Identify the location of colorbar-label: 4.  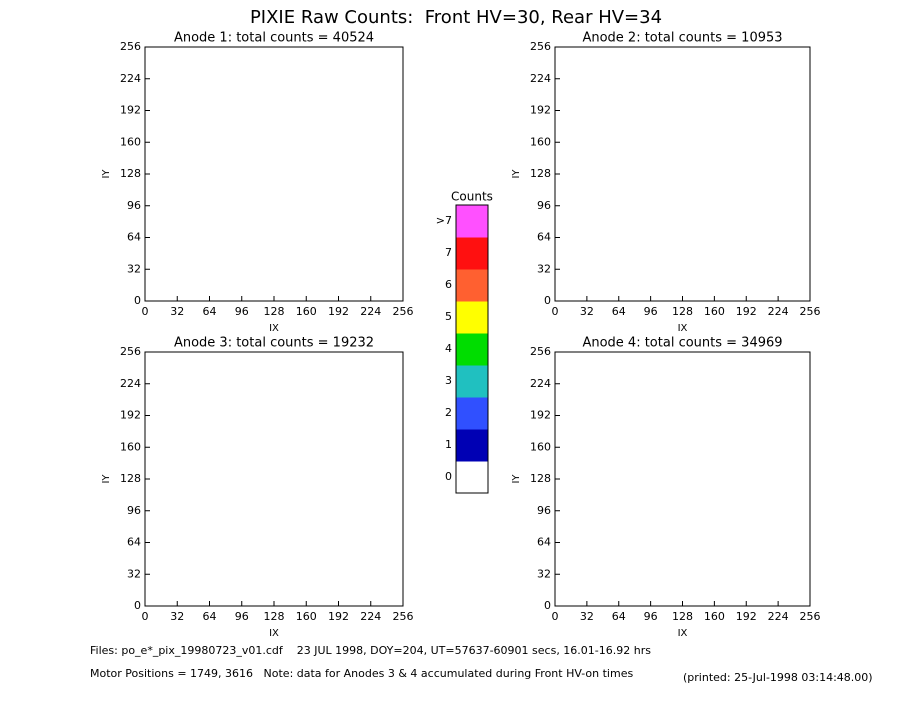
(448, 348).